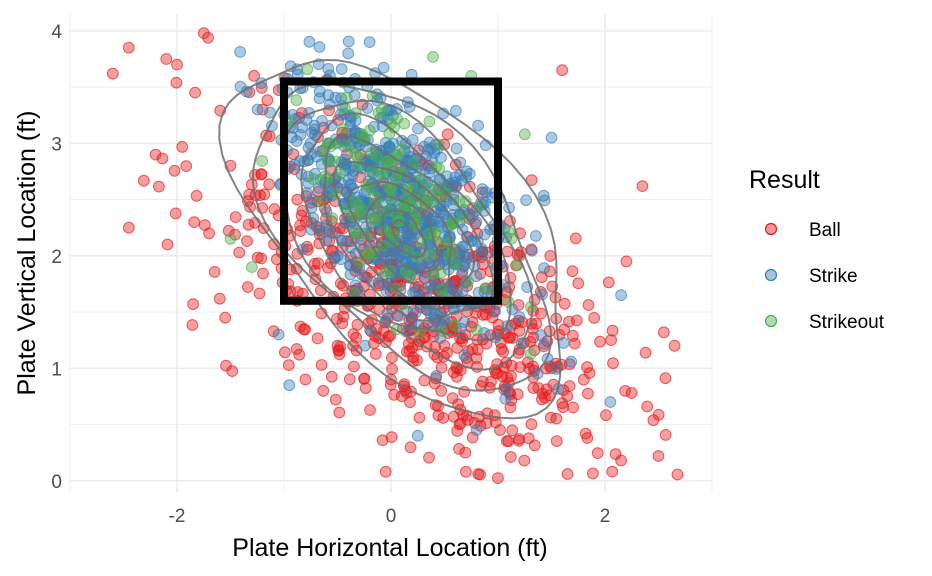 This screenshot has height=576, width=932. What do you see at coordinates (771, 229) in the screenshot?
I see `legend-key-ball` at bounding box center [771, 229].